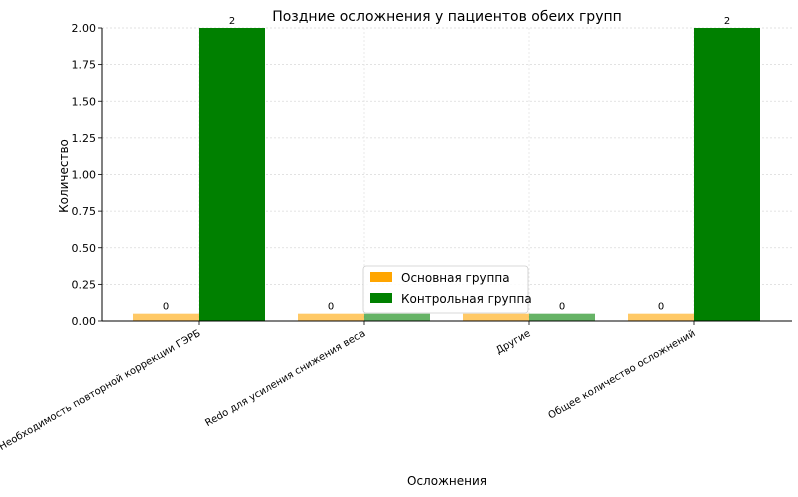 The height and width of the screenshot is (497, 798). I want to click on x-axis-title: Осложнения, so click(447, 481).